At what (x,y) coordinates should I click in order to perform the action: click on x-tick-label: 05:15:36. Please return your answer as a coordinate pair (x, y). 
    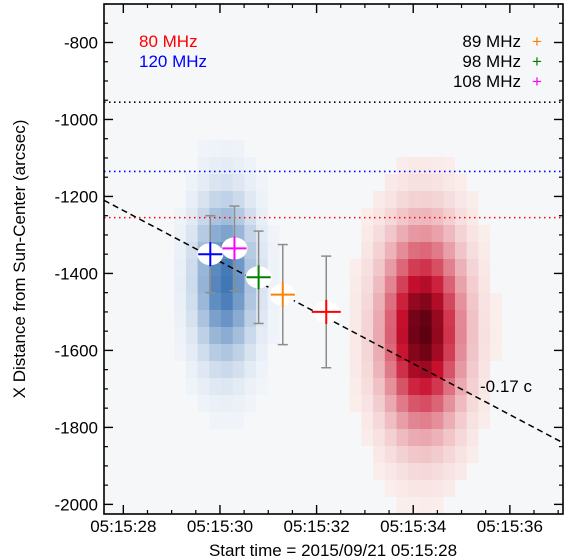
    Looking at the image, I should click on (510, 526).